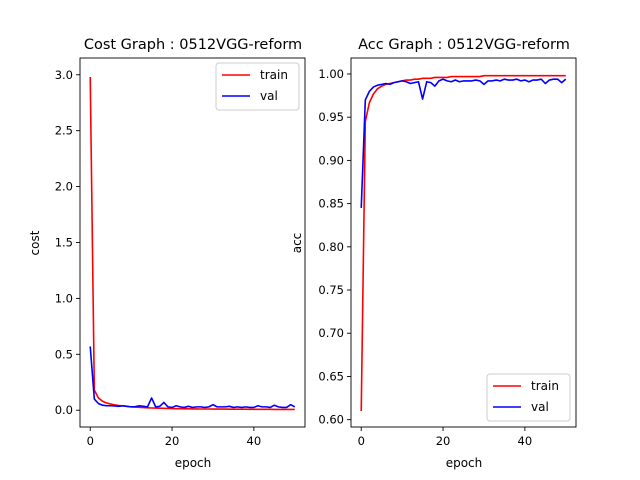 The image size is (640, 480). Describe the element at coordinates (331, 74) in the screenshot. I see `acc-y-tick-label: 1.00` at that location.